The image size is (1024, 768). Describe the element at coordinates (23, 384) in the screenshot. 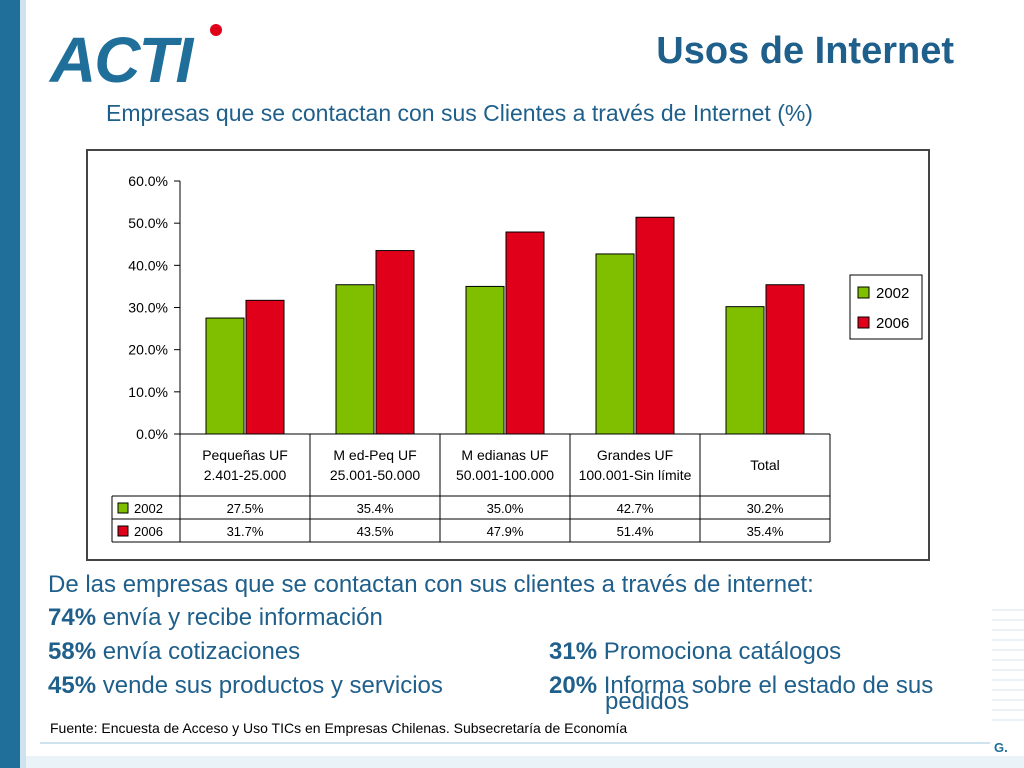

I see `left-accent-stripe-light` at that location.